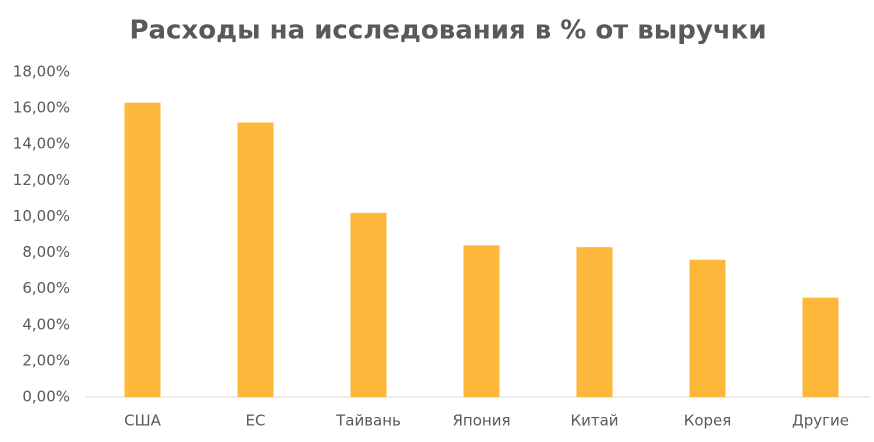 This screenshot has width=874, height=442. I want to click on y-tick-label: 18,00%, so click(41, 72).